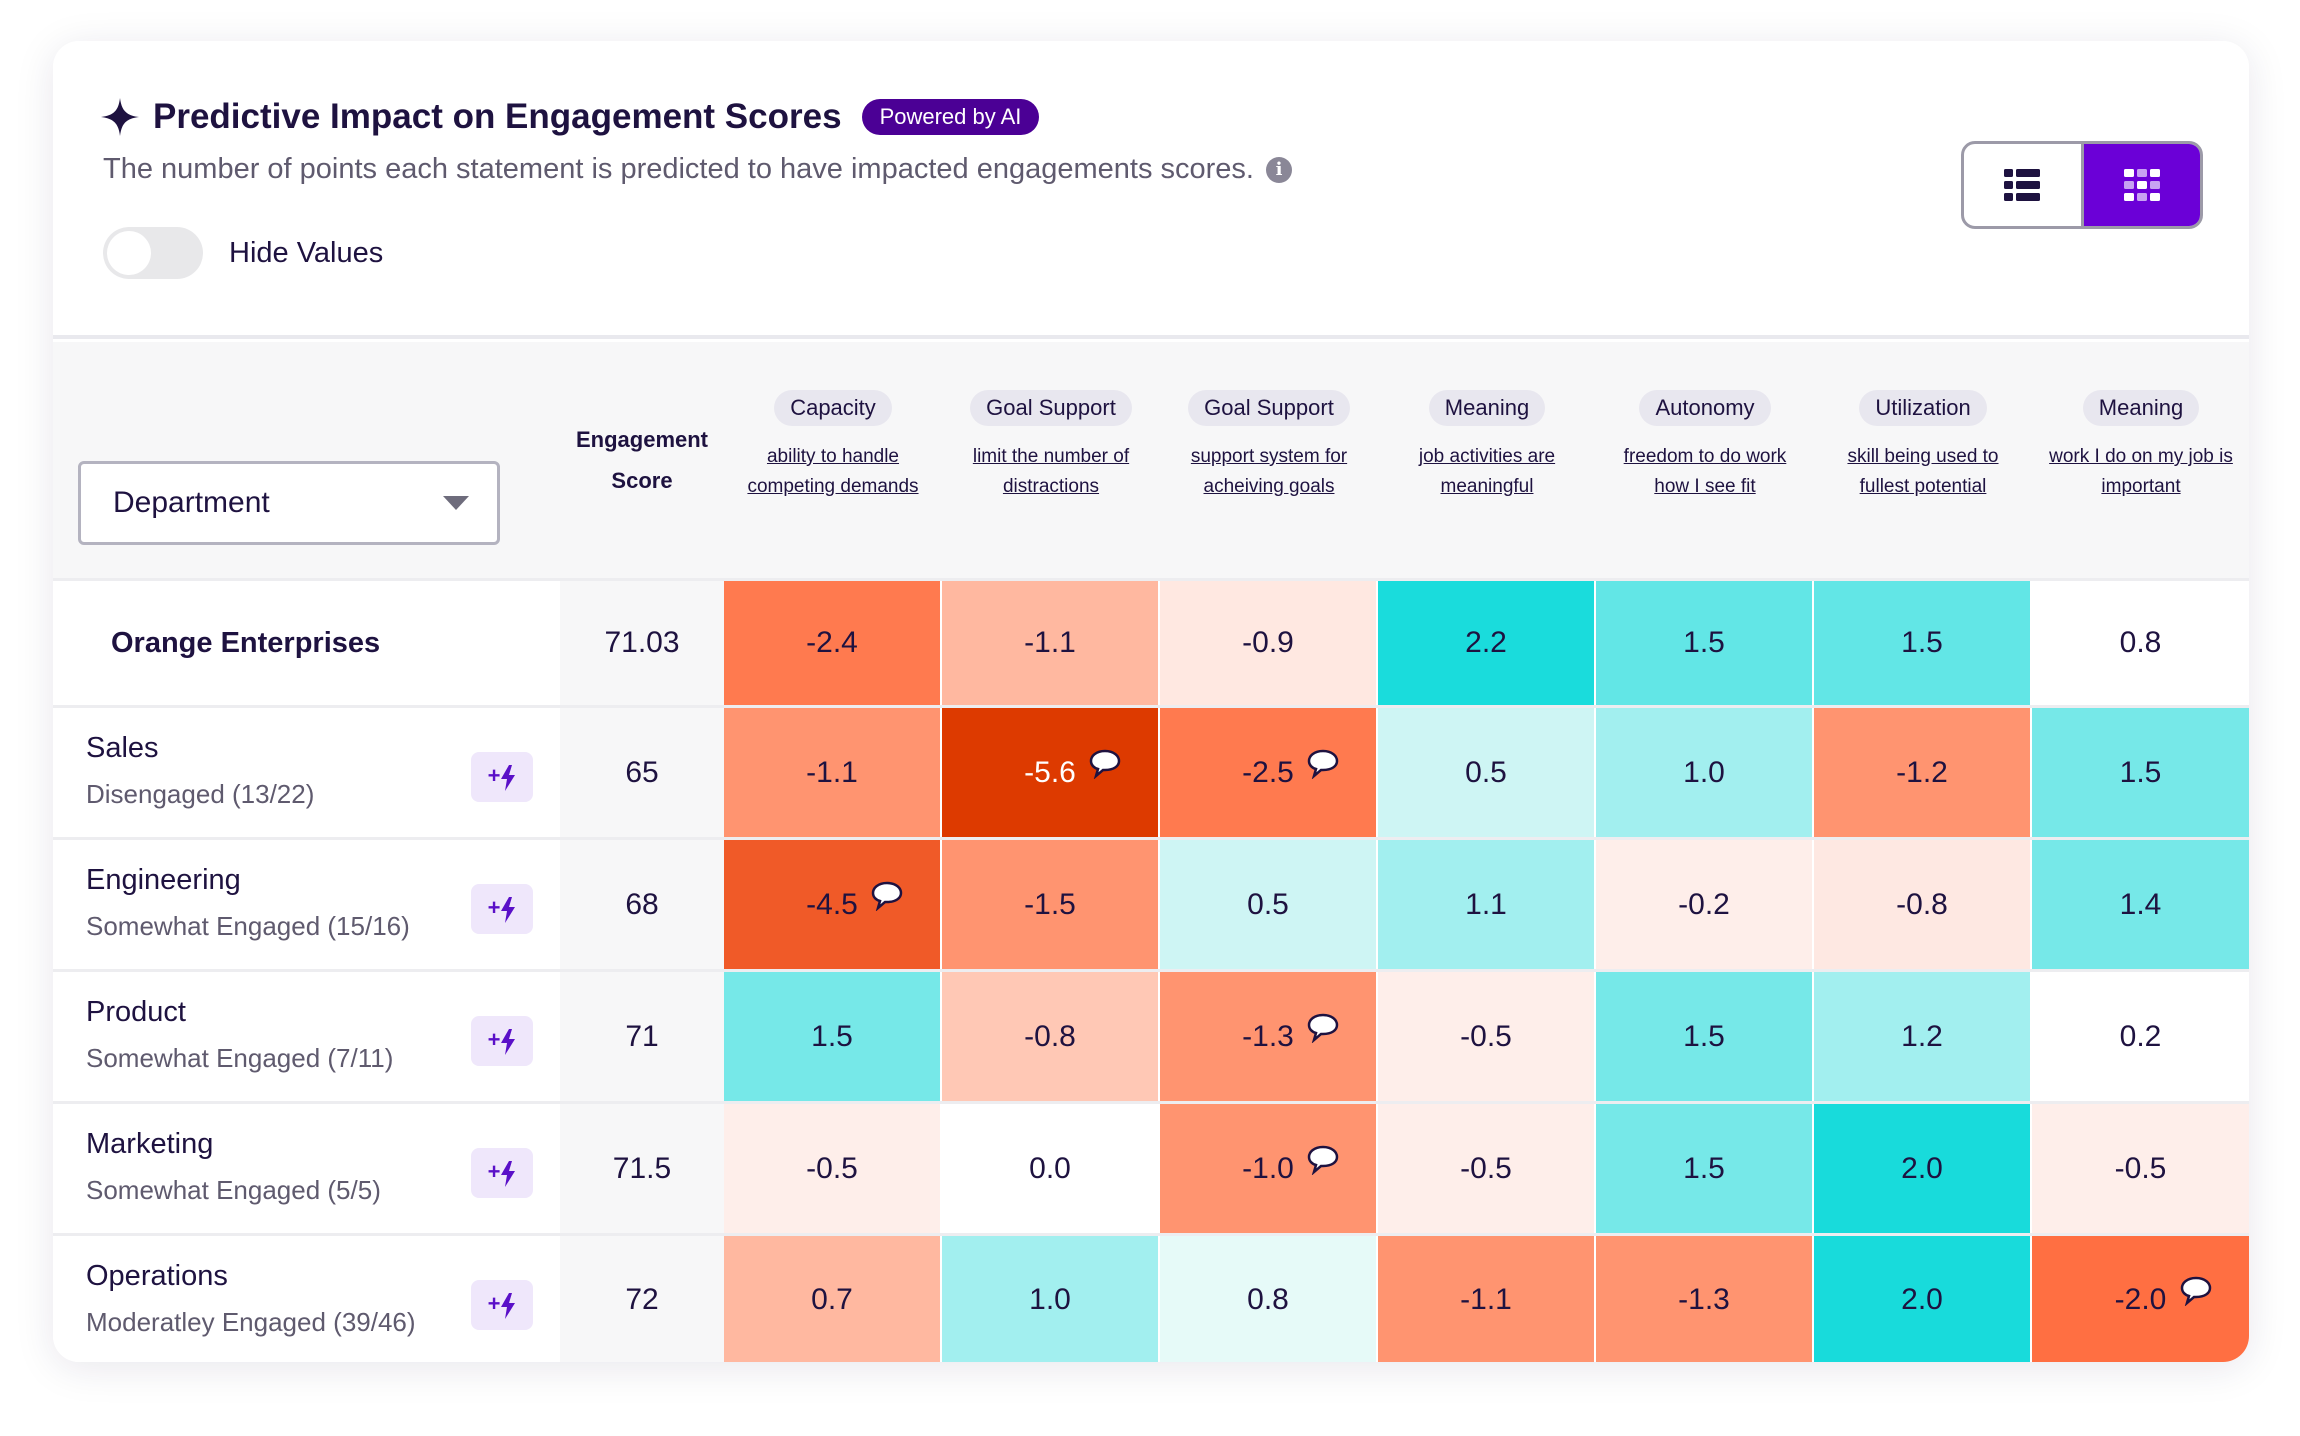  Describe the element at coordinates (120, 117) in the screenshot. I see `sparkle-icon` at that location.